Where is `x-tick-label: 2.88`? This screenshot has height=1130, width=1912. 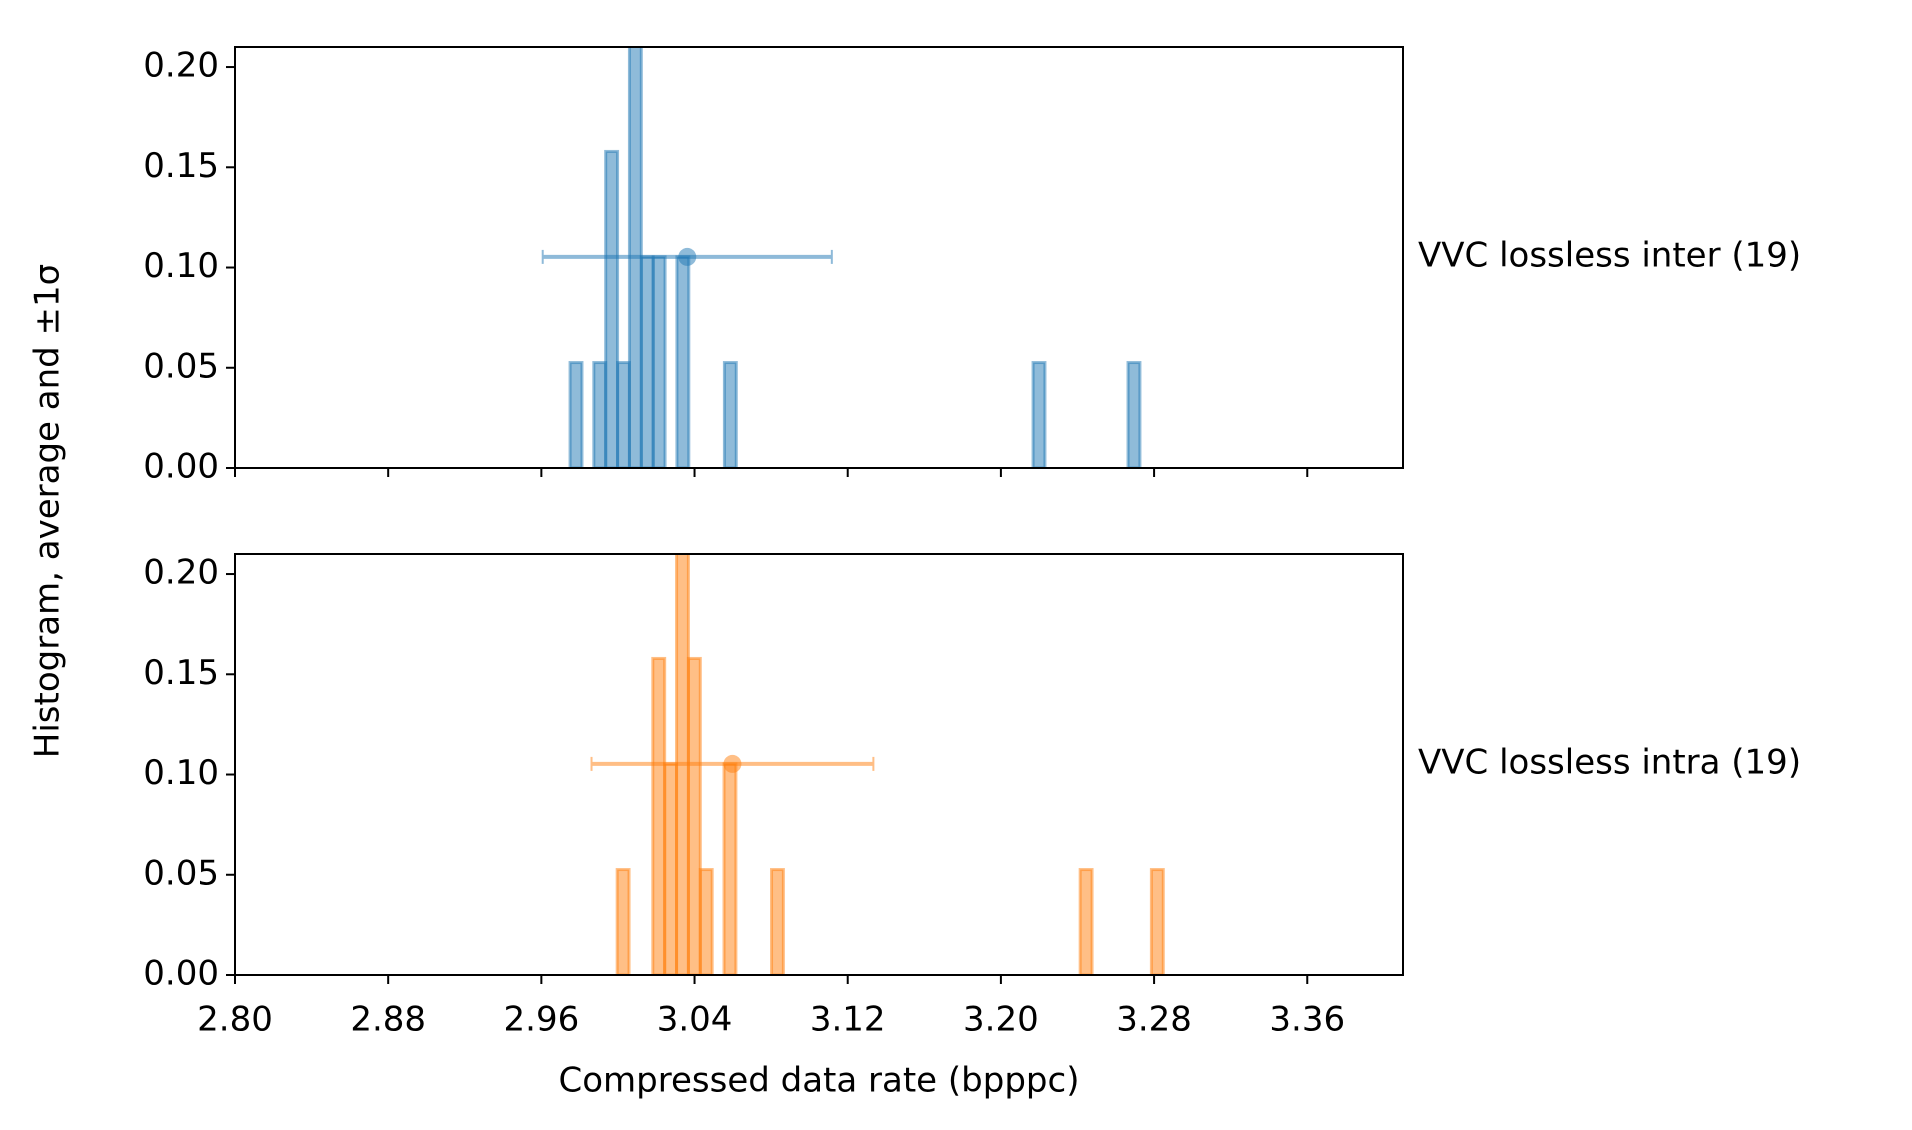 x-tick-label: 2.88 is located at coordinates (388, 1020).